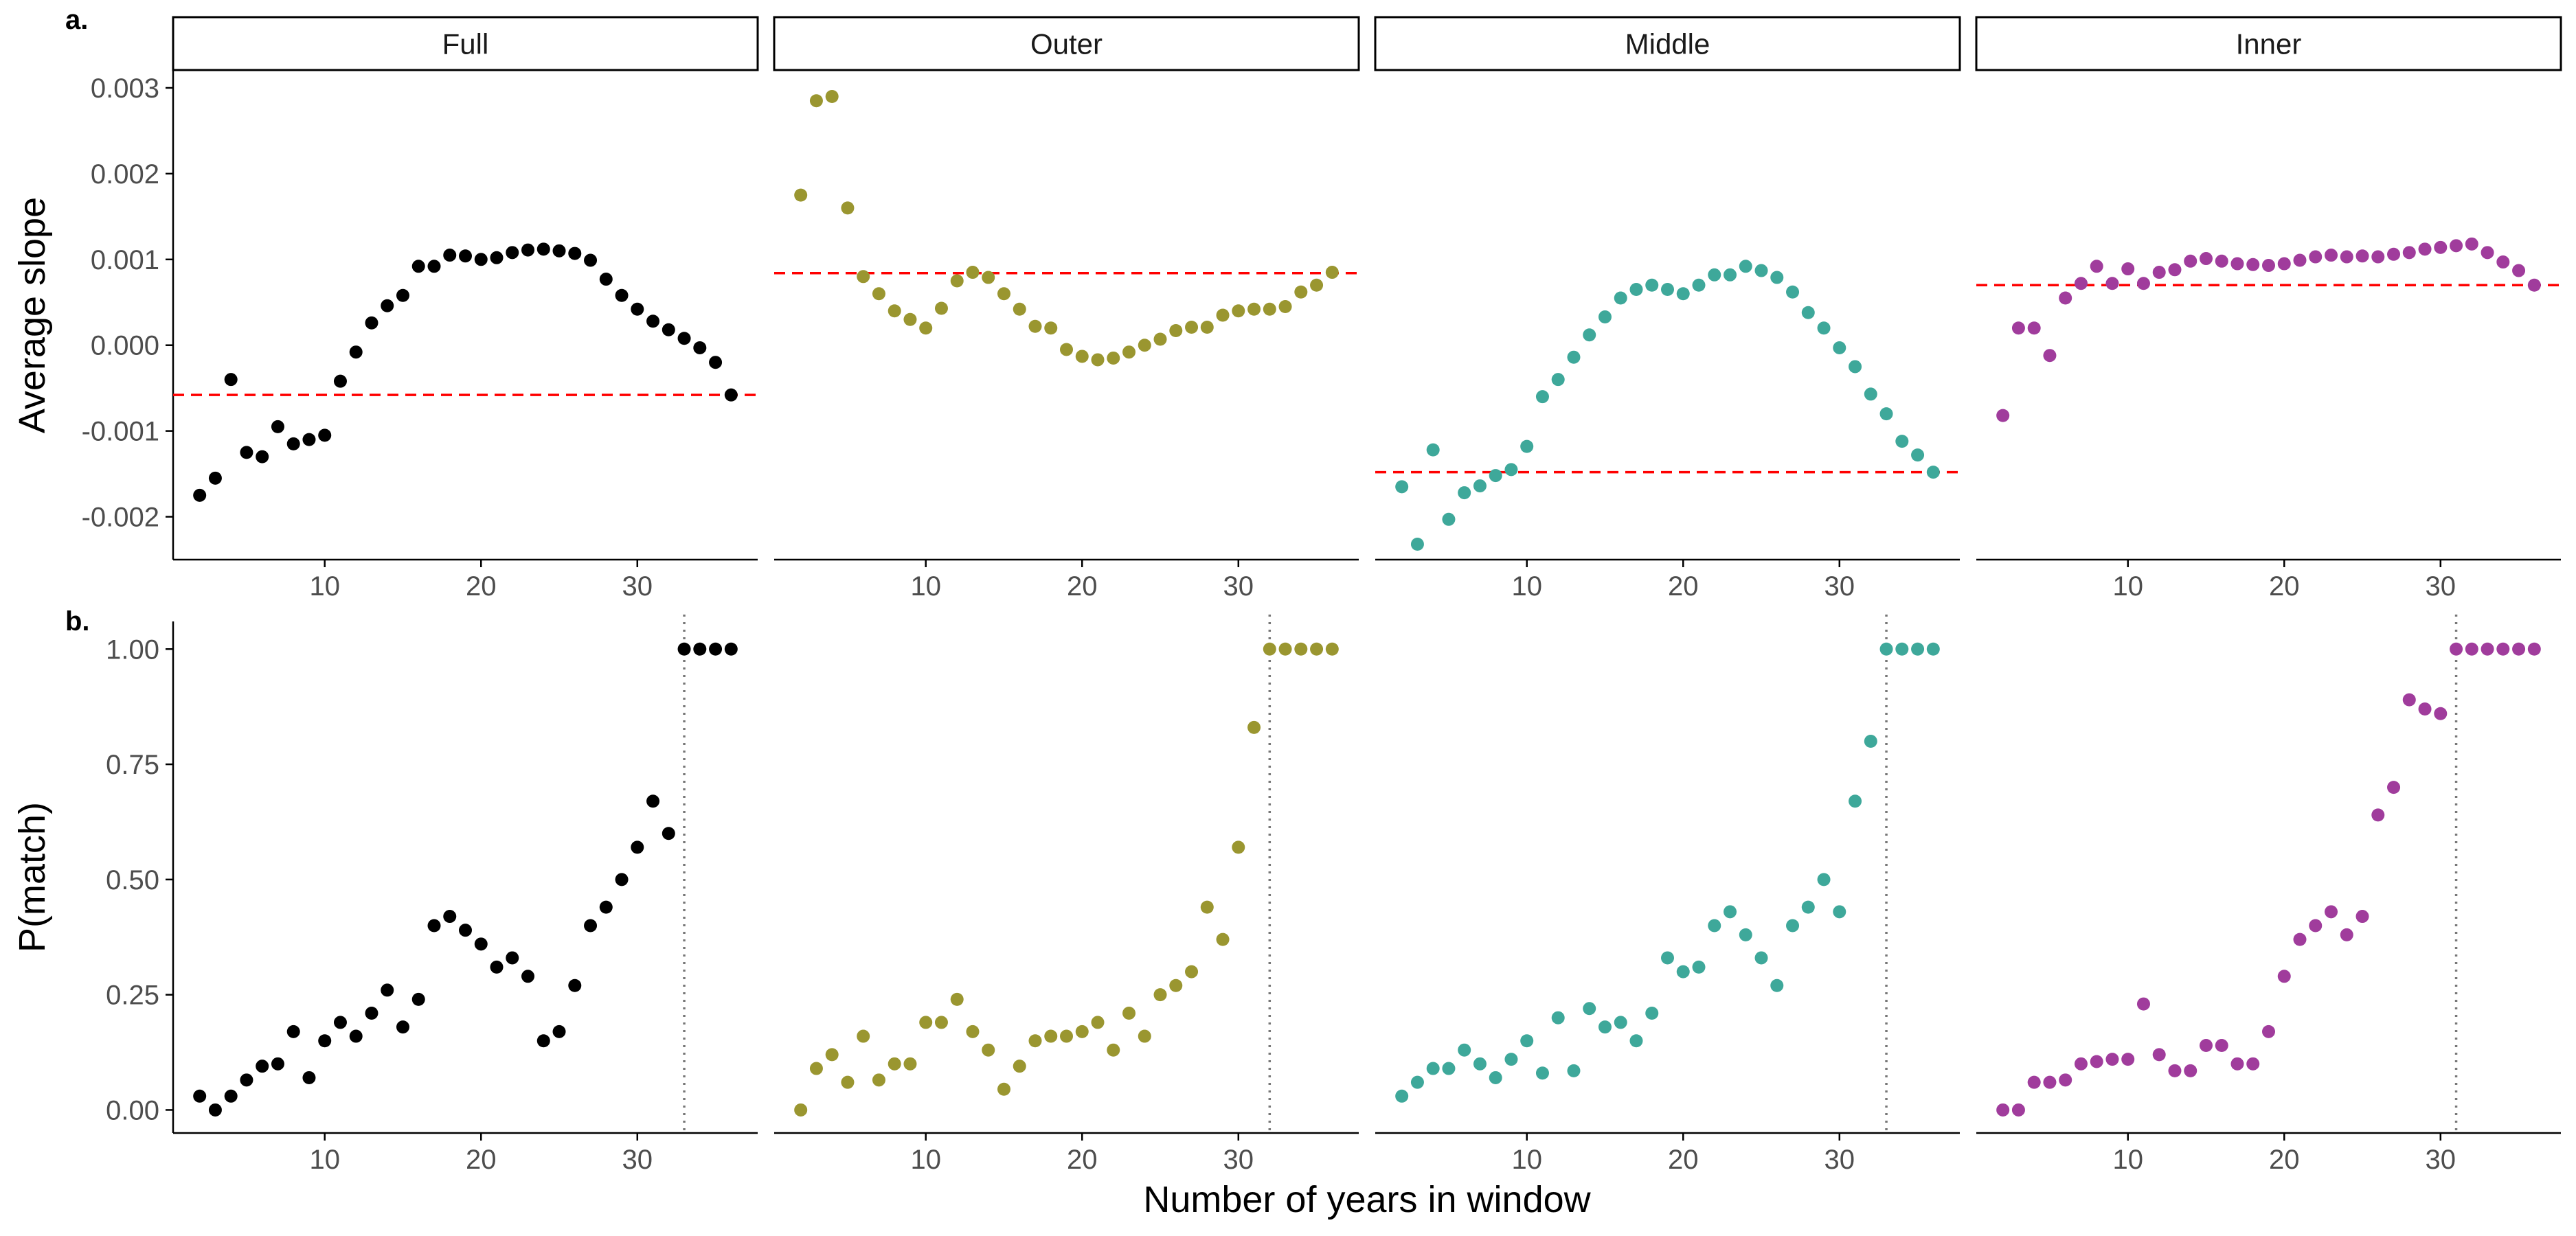 The height and width of the screenshot is (1236, 2576). Describe the element at coordinates (132, 996) in the screenshot. I see `y-tick-label-b: 0.25` at that location.